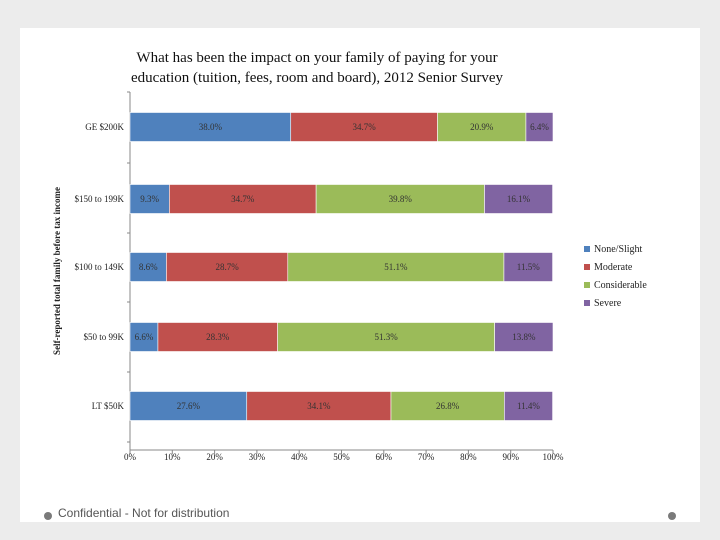 Image resolution: width=720 pixels, height=540 pixels. I want to click on footer-bullet-left, so click(48, 516).